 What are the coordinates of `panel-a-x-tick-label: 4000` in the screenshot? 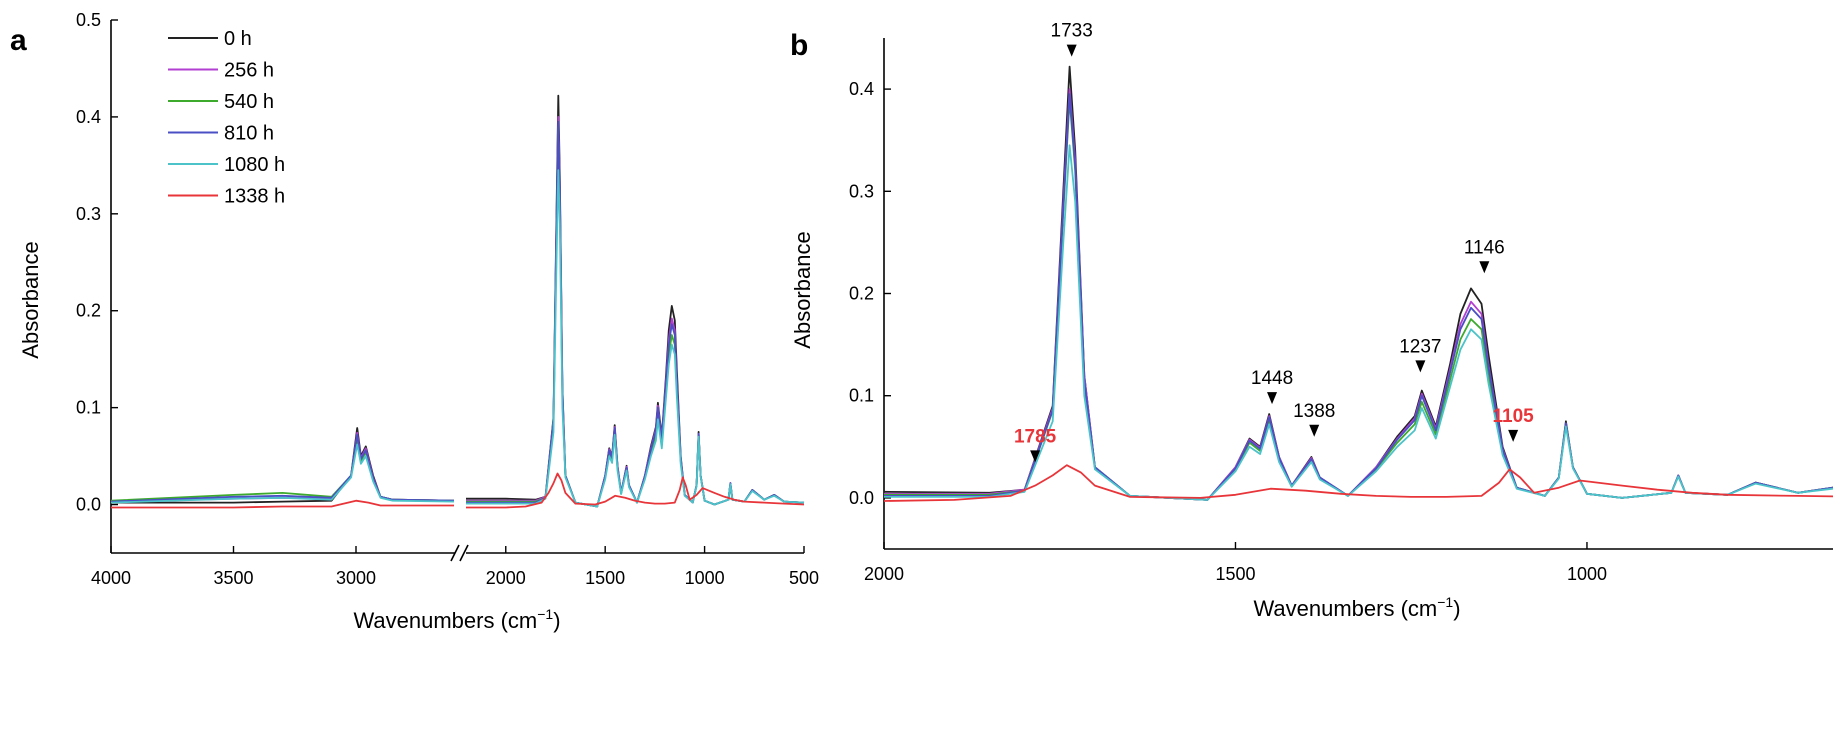 It's located at (111, 578).